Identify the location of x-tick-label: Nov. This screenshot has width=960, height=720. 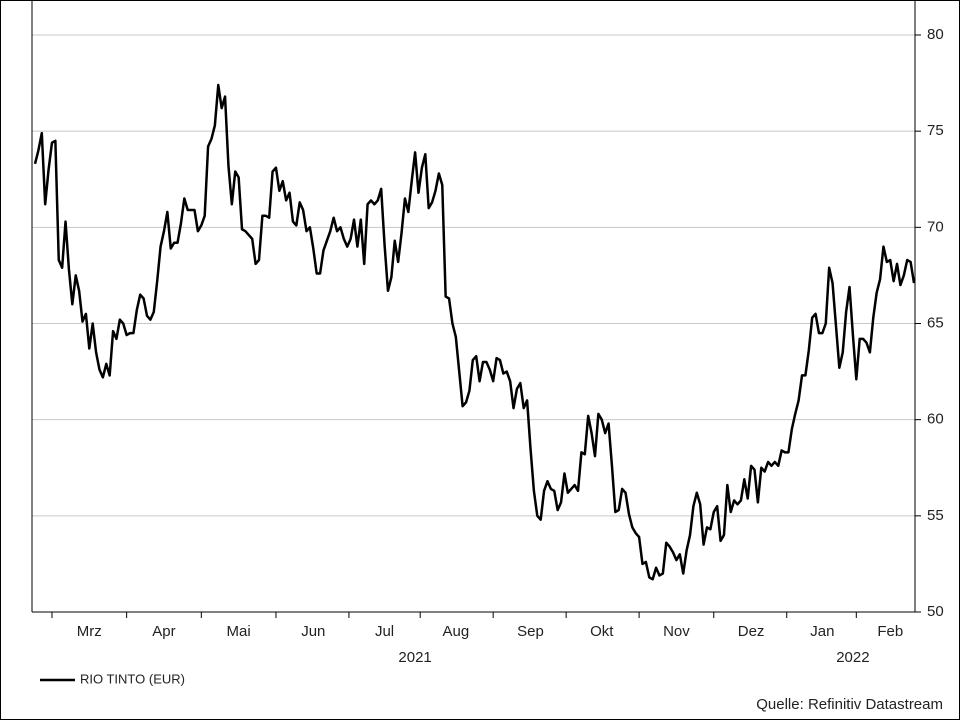
(676, 631).